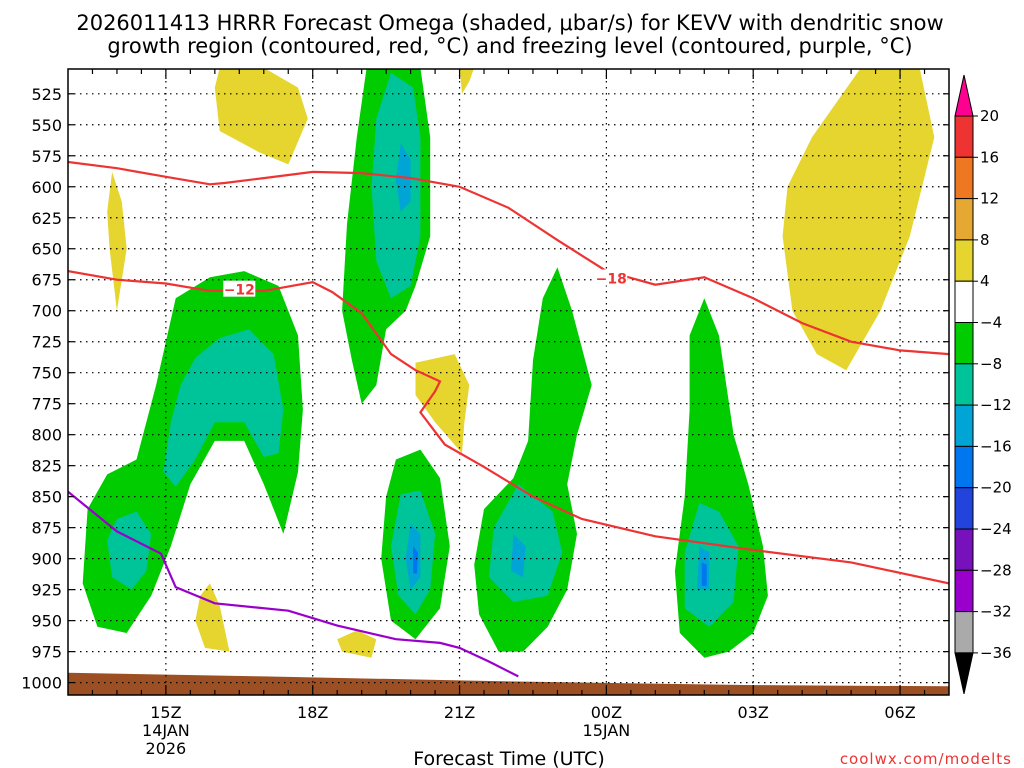 This screenshot has height=768, width=1024. Describe the element at coordinates (996, 570) in the screenshot. I see `colorbar-label: −28` at that location.